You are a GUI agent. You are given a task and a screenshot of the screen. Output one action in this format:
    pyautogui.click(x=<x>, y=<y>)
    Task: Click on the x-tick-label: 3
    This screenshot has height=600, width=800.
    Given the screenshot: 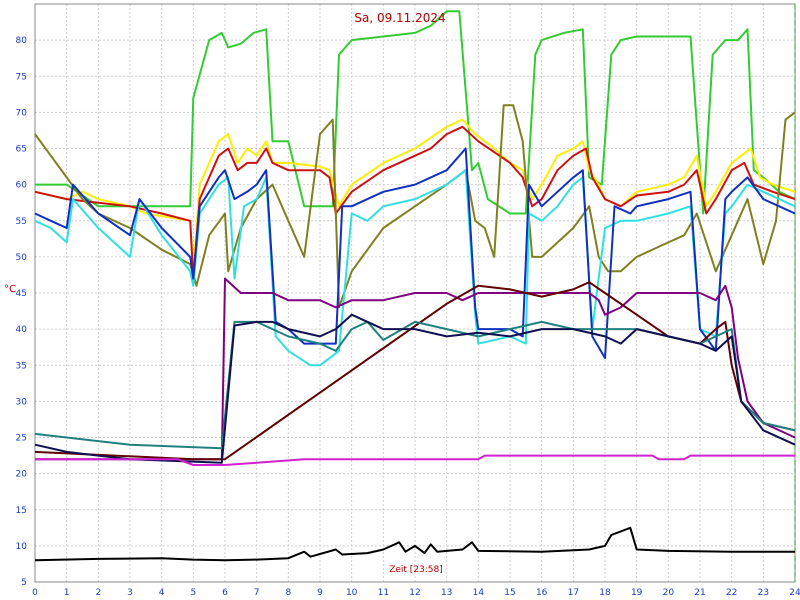 What is the action you would take?
    pyautogui.click(x=130, y=593)
    